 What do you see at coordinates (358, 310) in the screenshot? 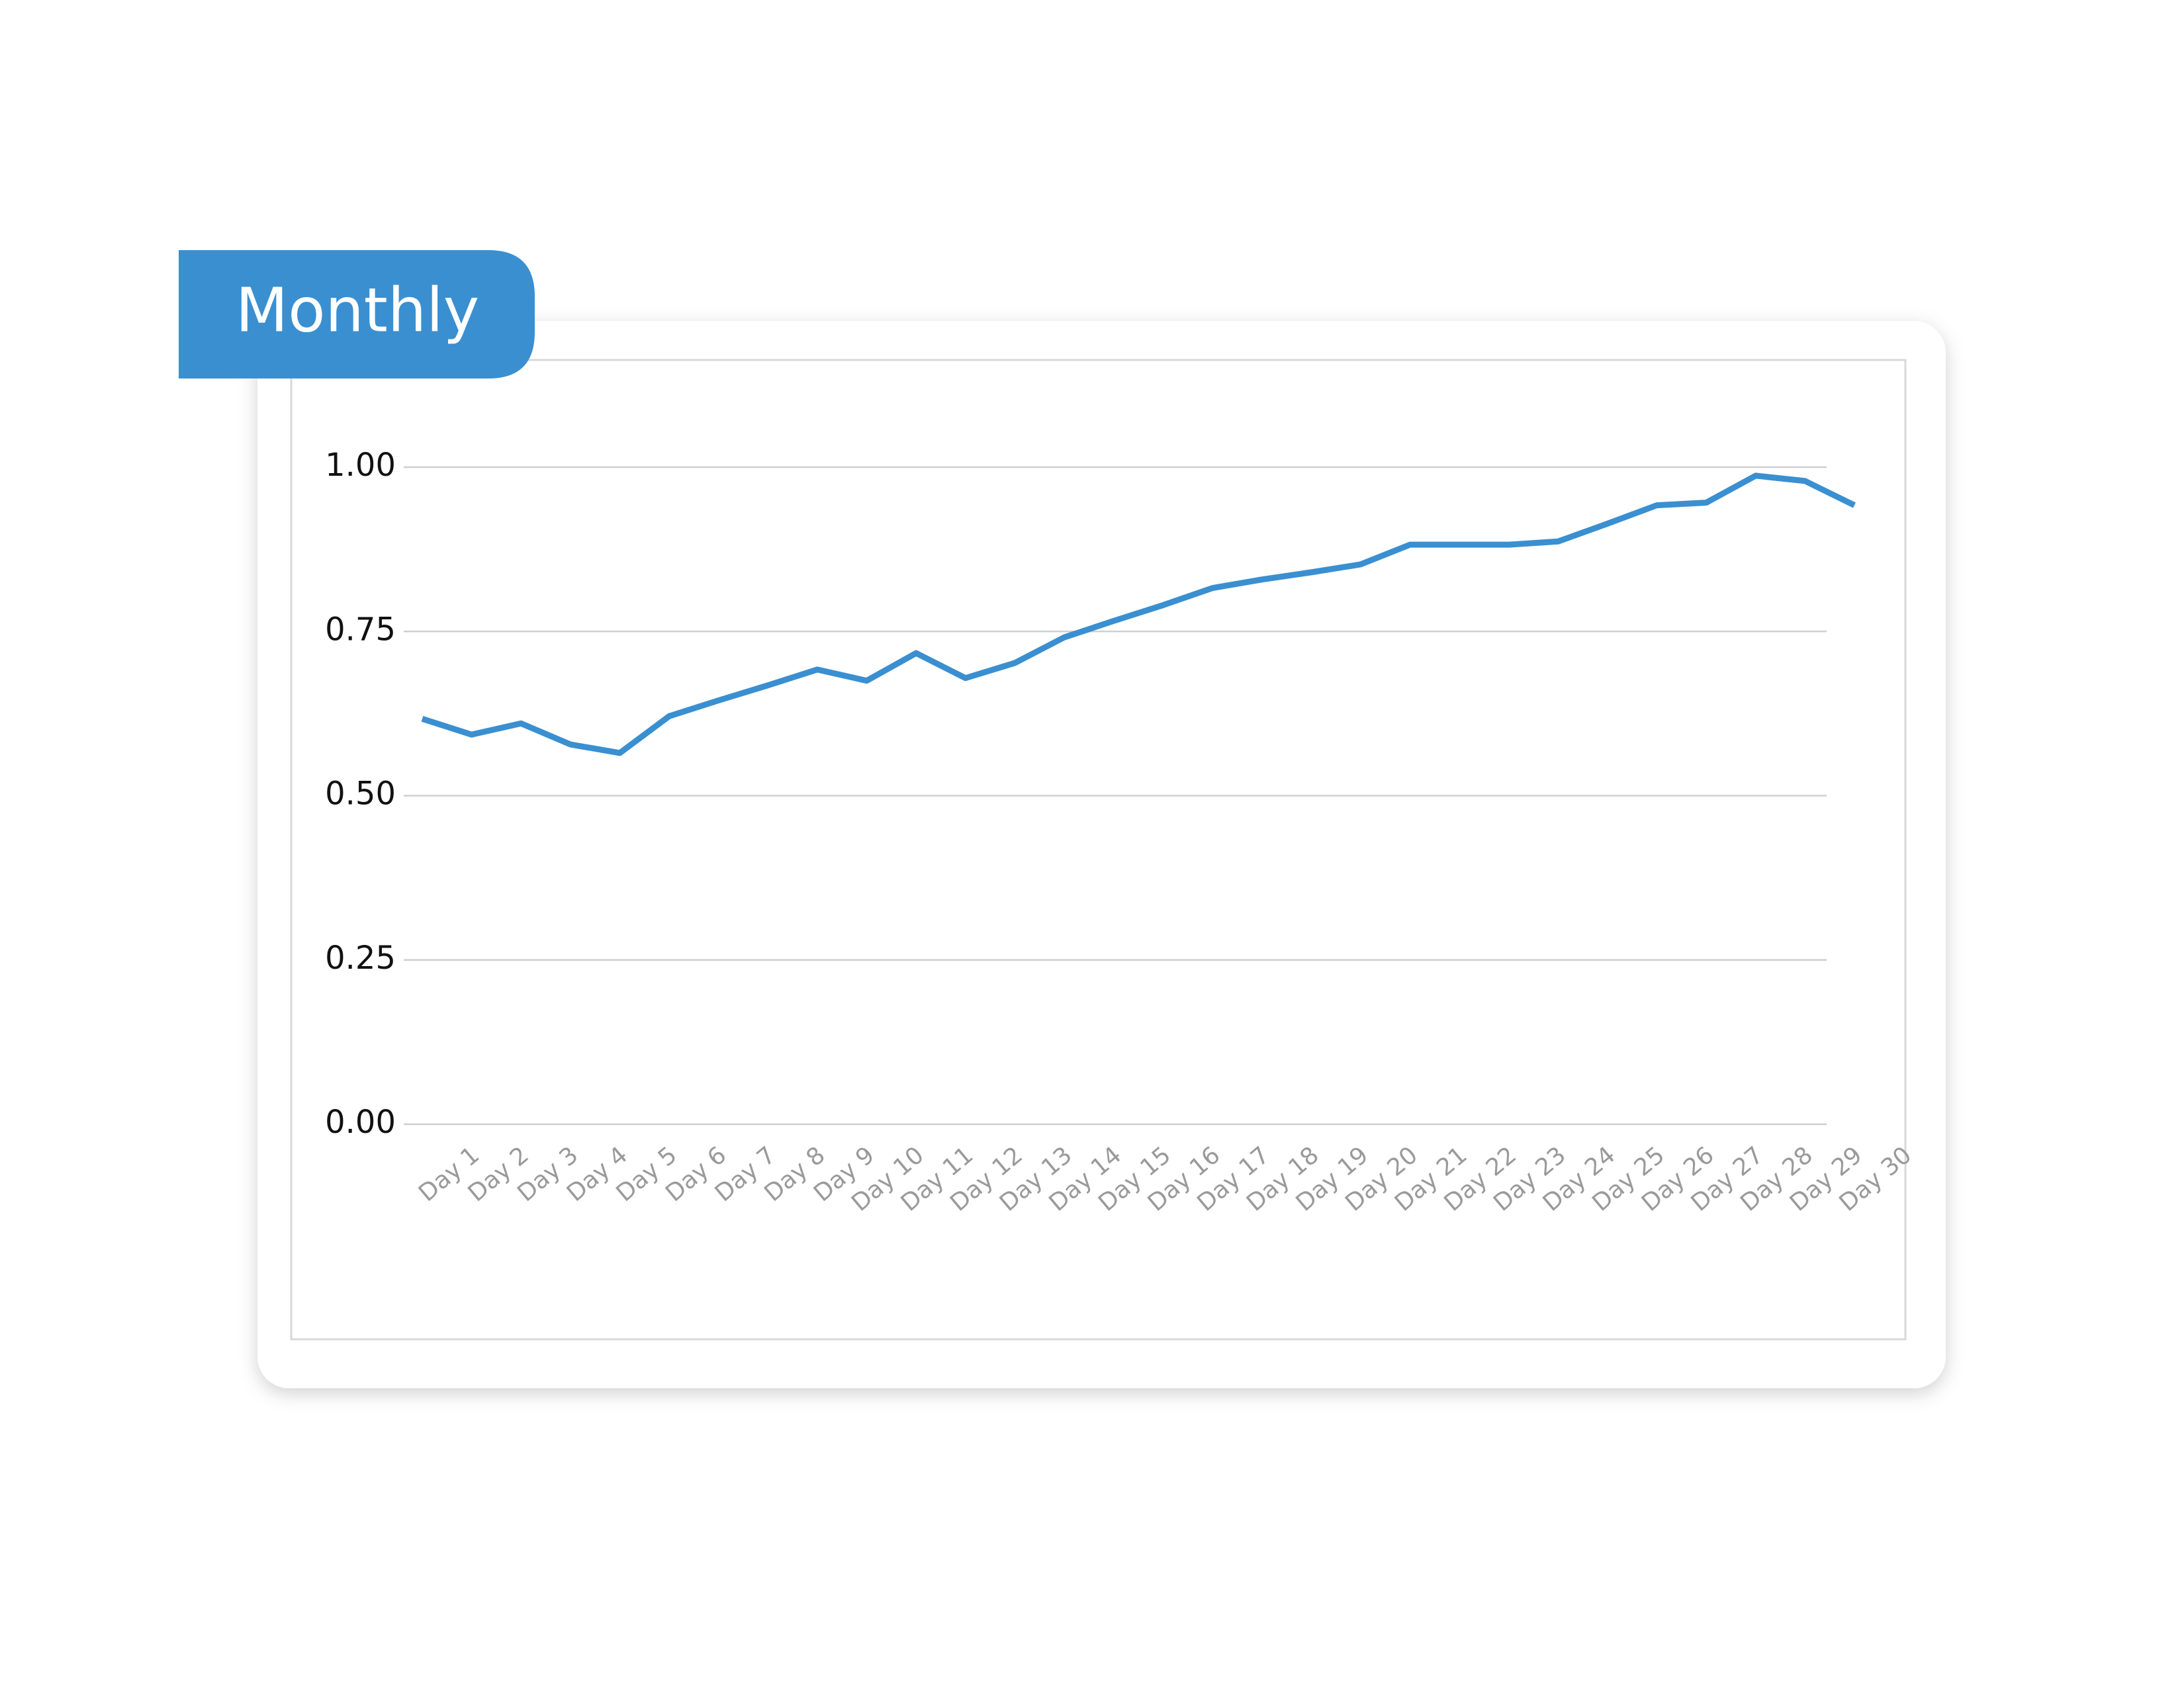
I see `chart-title: Monthly` at bounding box center [358, 310].